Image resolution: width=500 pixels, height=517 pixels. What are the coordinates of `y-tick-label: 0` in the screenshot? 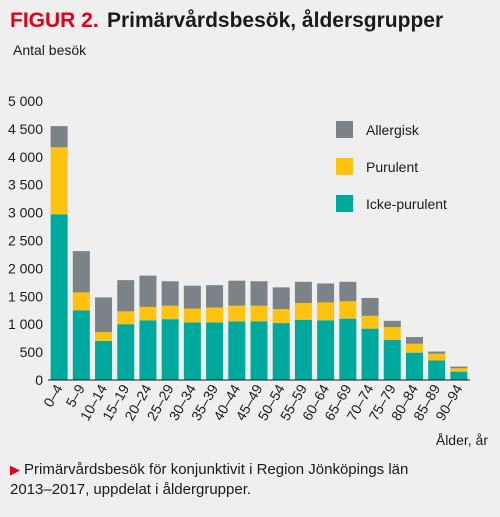 It's located at (39, 380).